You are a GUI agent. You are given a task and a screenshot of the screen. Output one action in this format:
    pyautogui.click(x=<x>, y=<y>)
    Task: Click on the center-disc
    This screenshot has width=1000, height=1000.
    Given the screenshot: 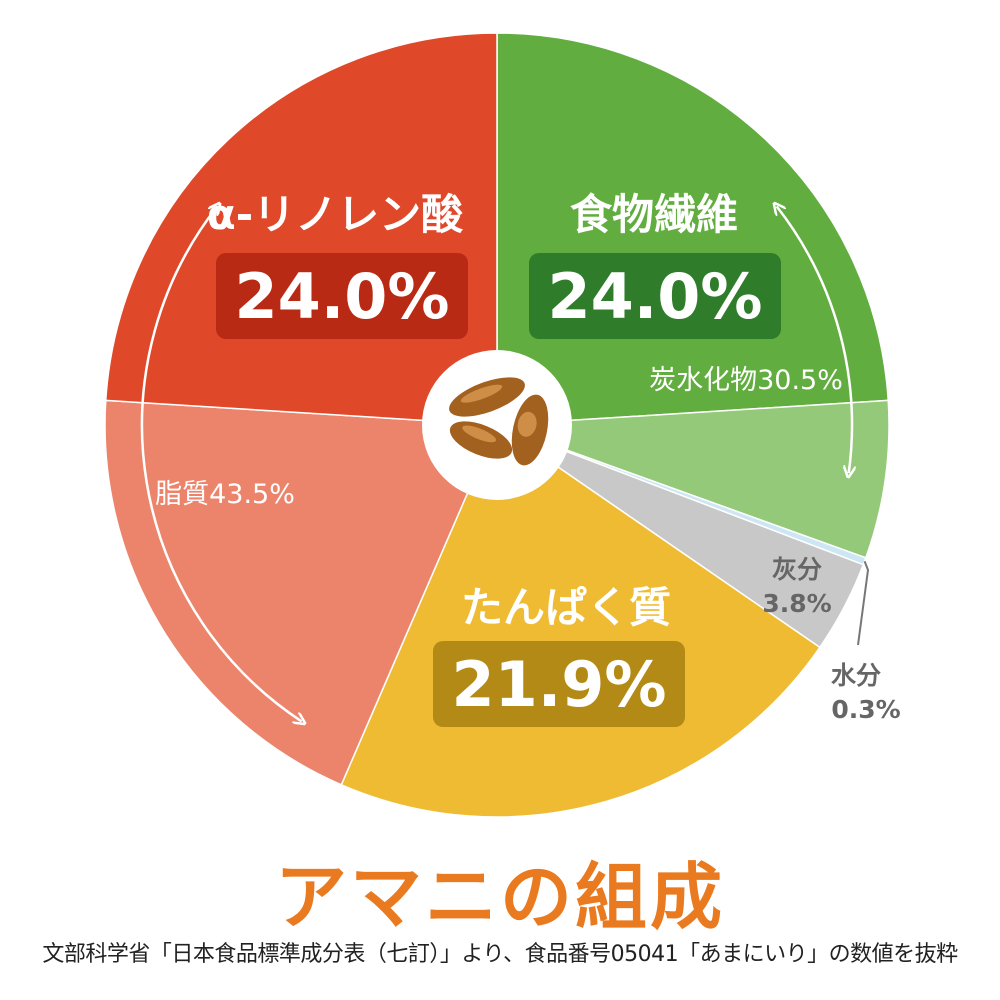 What is the action you would take?
    pyautogui.click(x=497, y=425)
    